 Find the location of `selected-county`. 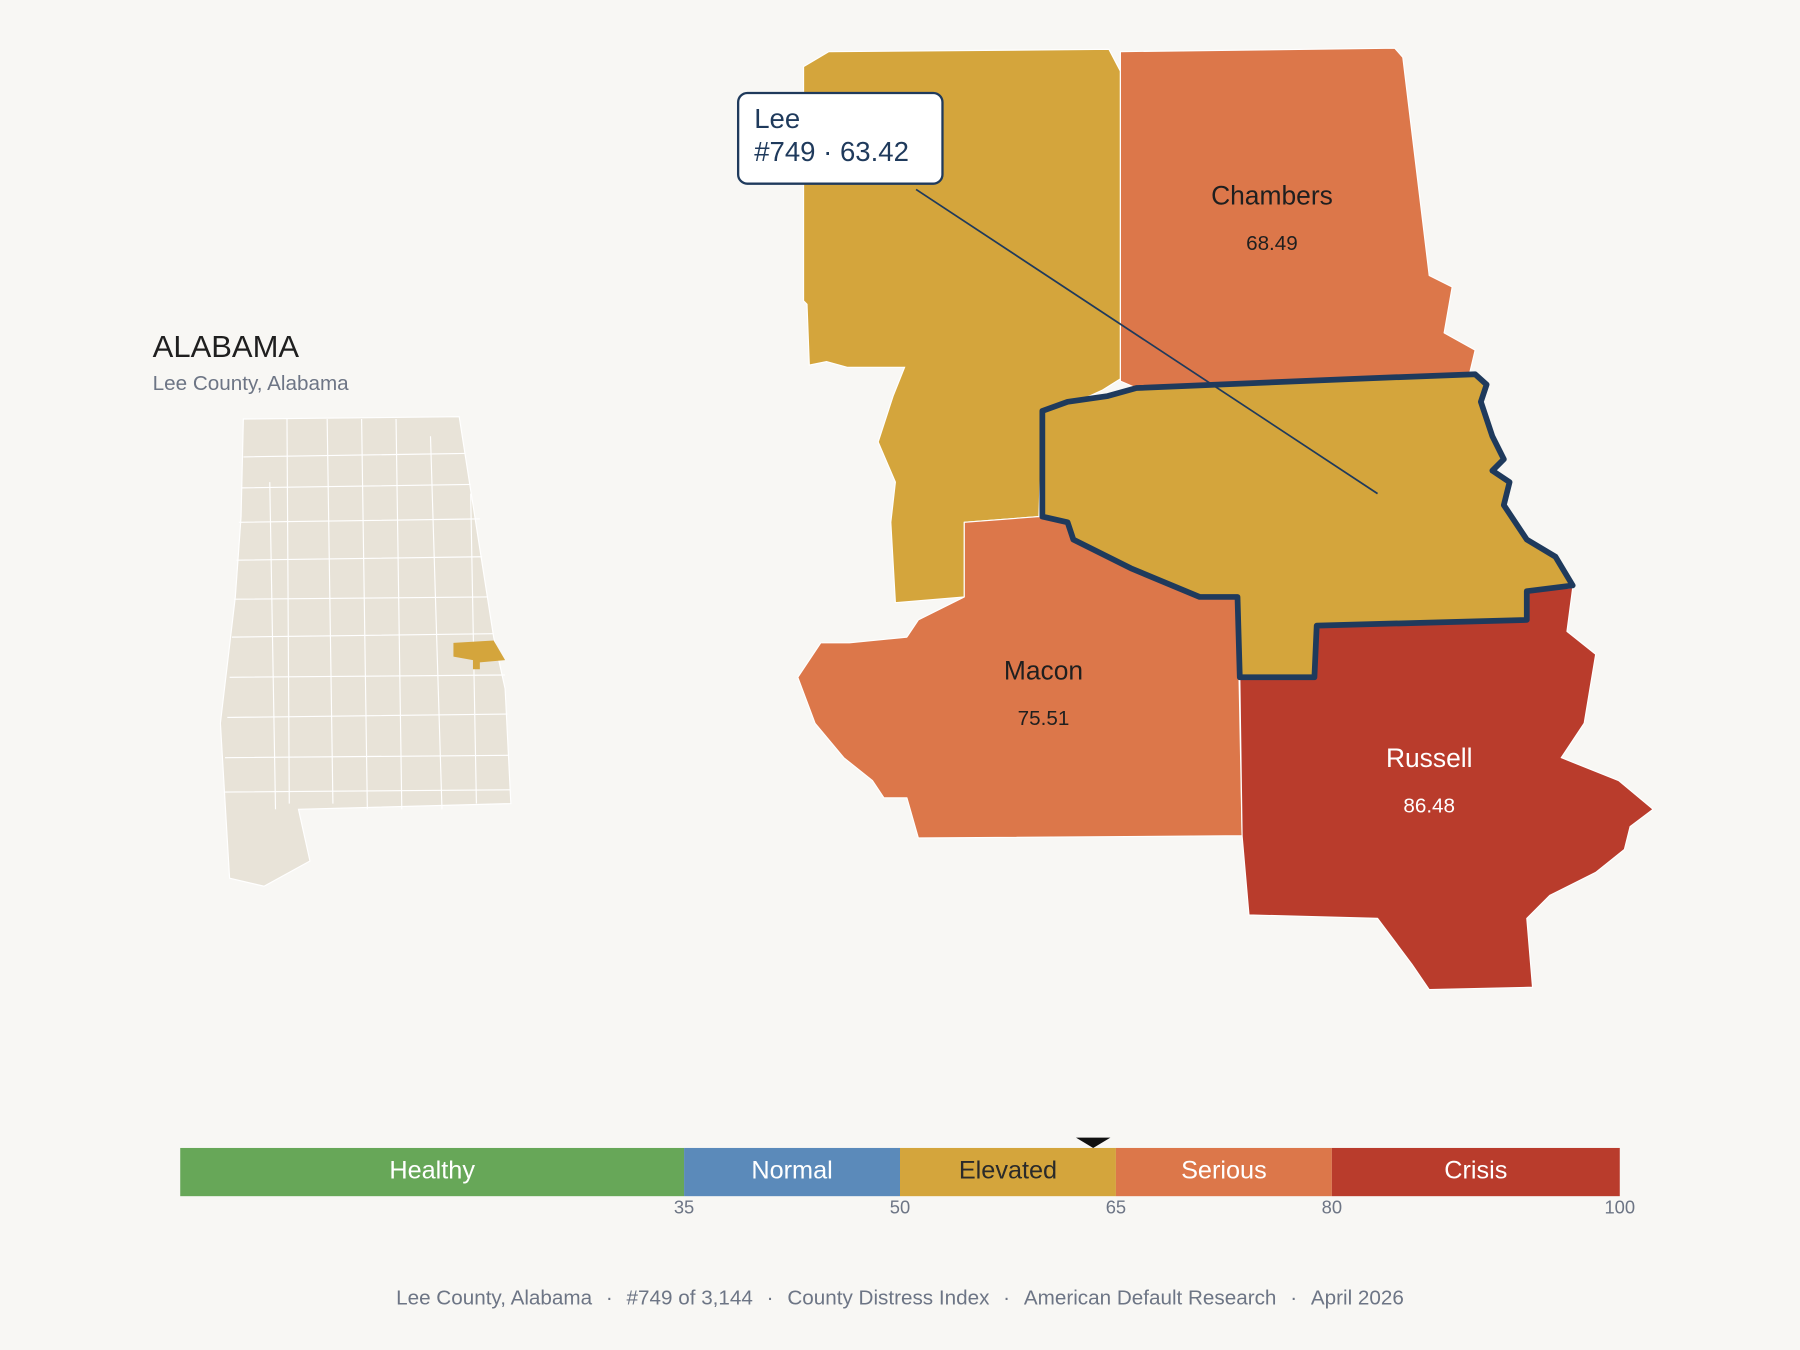

selected-county is located at coordinates (1307, 526).